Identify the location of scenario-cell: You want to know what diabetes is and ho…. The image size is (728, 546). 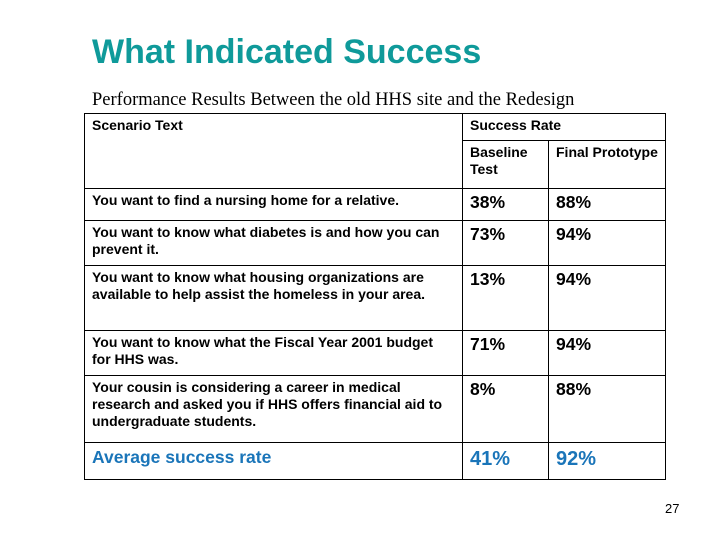
(273, 243).